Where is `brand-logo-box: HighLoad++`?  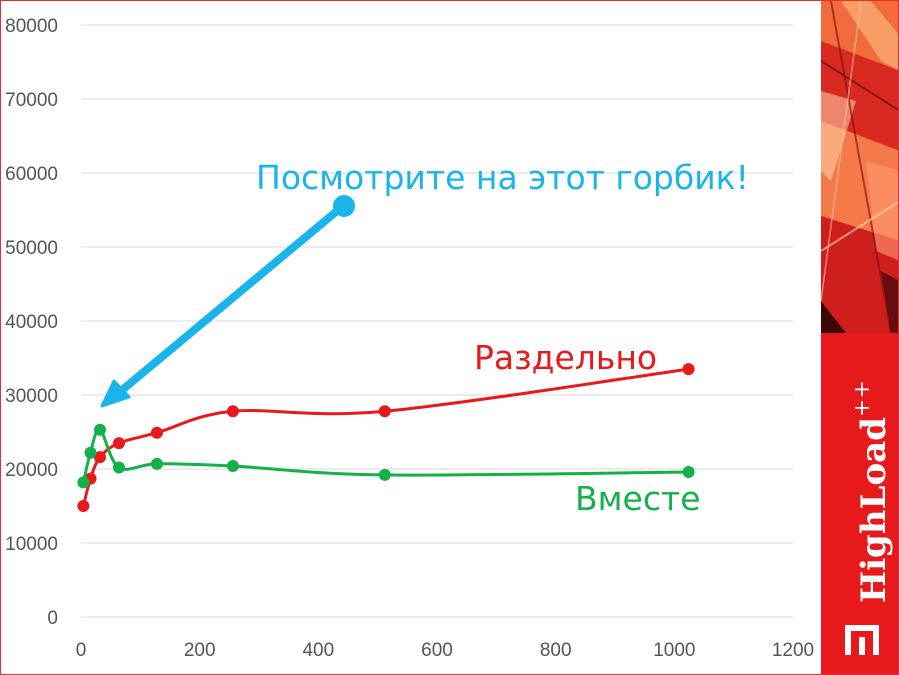 brand-logo-box: HighLoad++ is located at coordinates (859, 503).